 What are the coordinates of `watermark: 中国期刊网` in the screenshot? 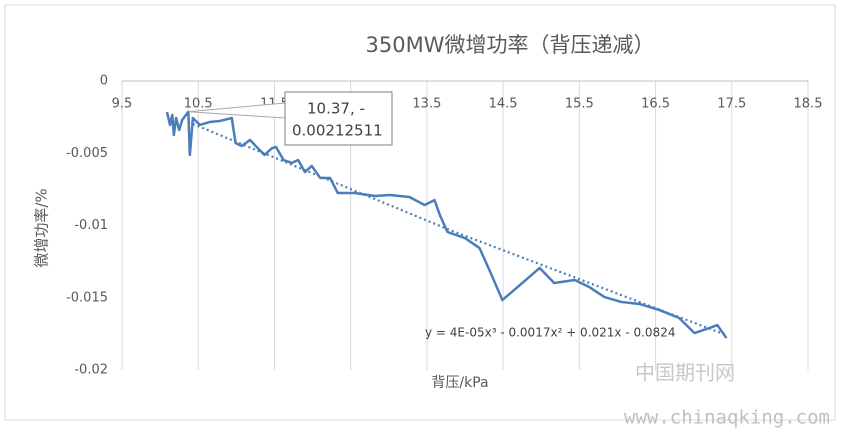 It's located at (685, 373).